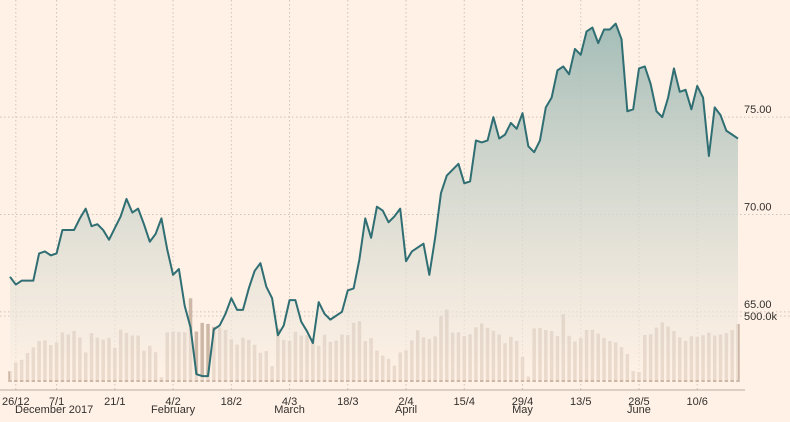 This screenshot has height=422, width=790. Describe the element at coordinates (114, 402) in the screenshot. I see `date-tick-label: 21/1` at that location.